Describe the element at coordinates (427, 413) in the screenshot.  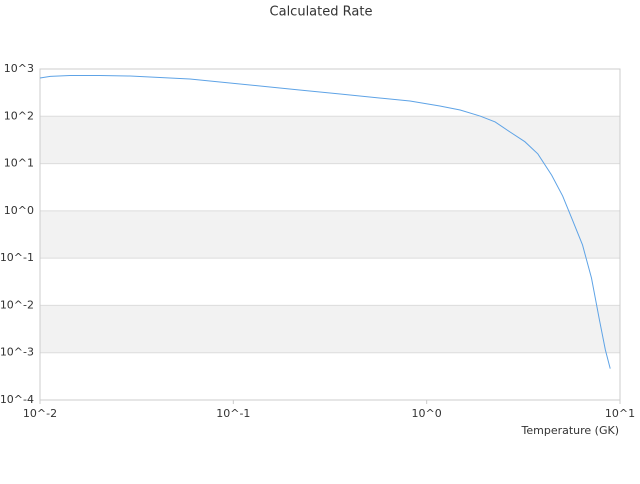
I see `x-tick-label: 10^0` at that location.